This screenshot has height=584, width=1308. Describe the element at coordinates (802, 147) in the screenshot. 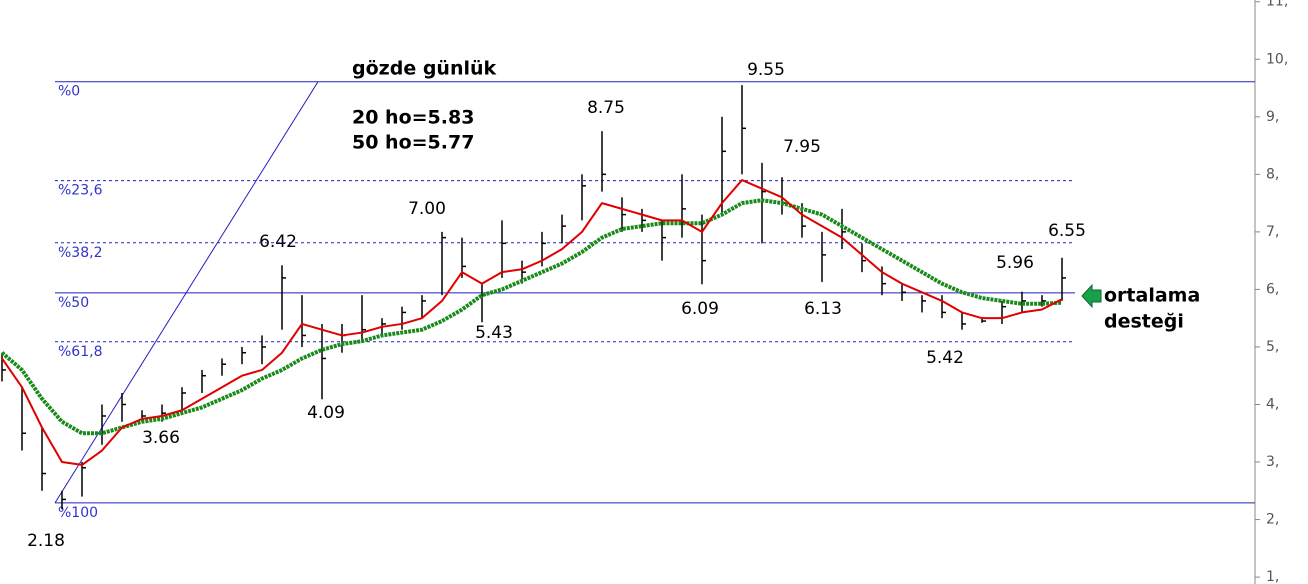

I see `annotation: 7.95` at that location.